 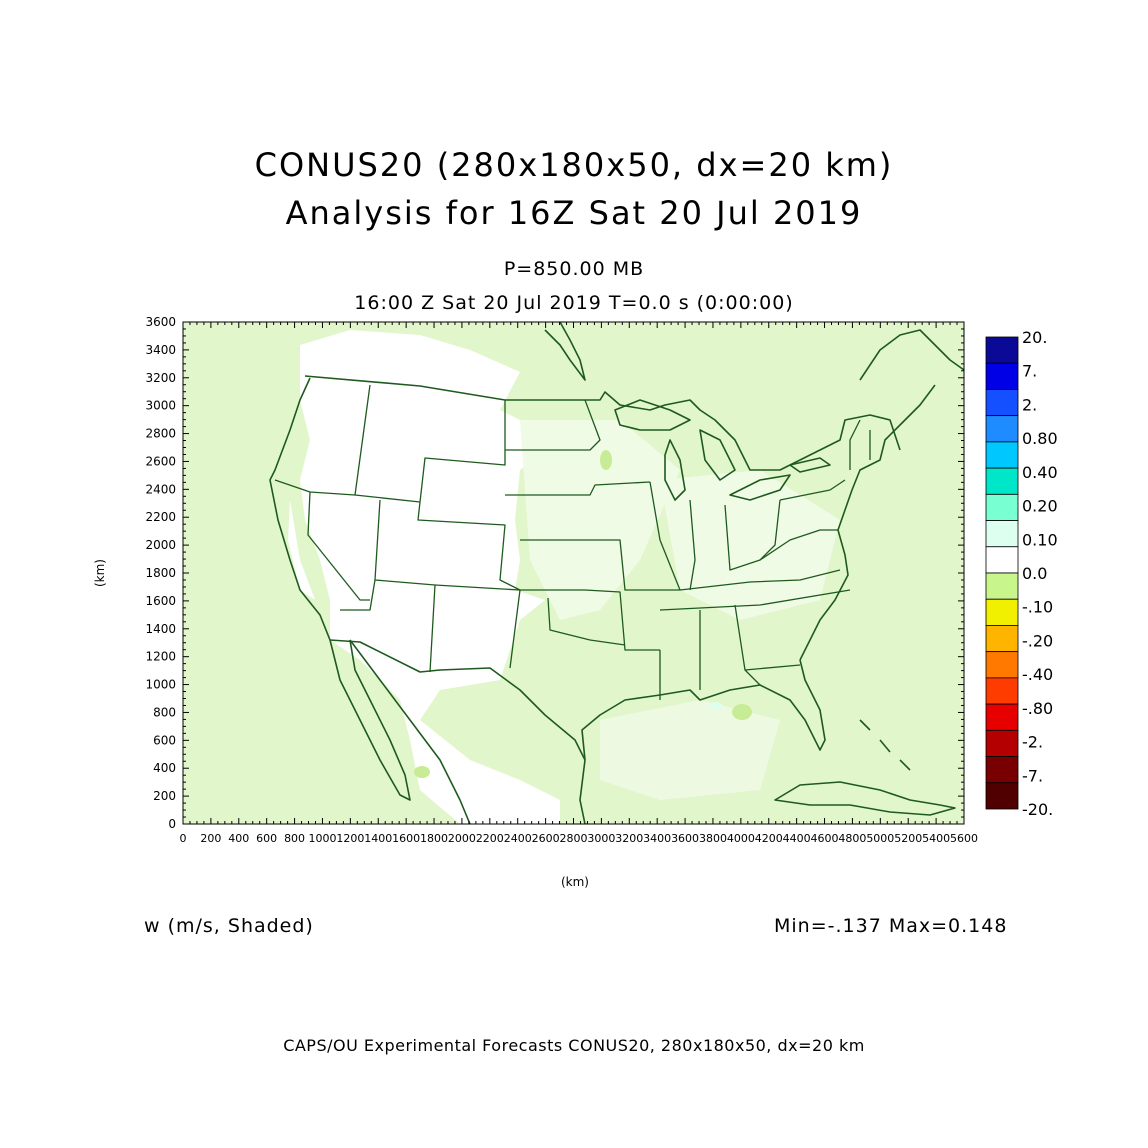 I want to click on canada-east-coast, so click(x=911, y=355).